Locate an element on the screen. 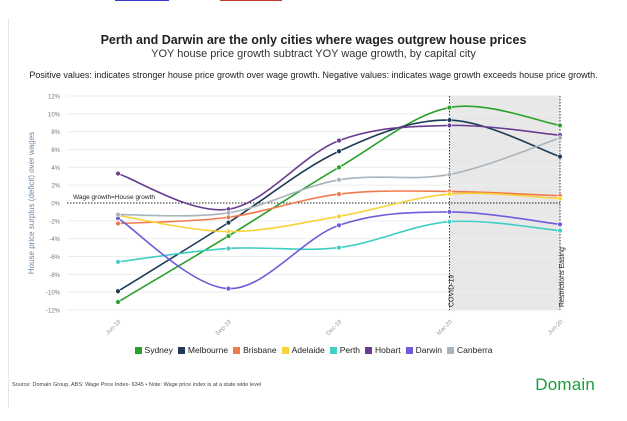 Image resolution: width=627 pixels, height=421 pixels. y-tick-label: -8% is located at coordinates (54, 276).